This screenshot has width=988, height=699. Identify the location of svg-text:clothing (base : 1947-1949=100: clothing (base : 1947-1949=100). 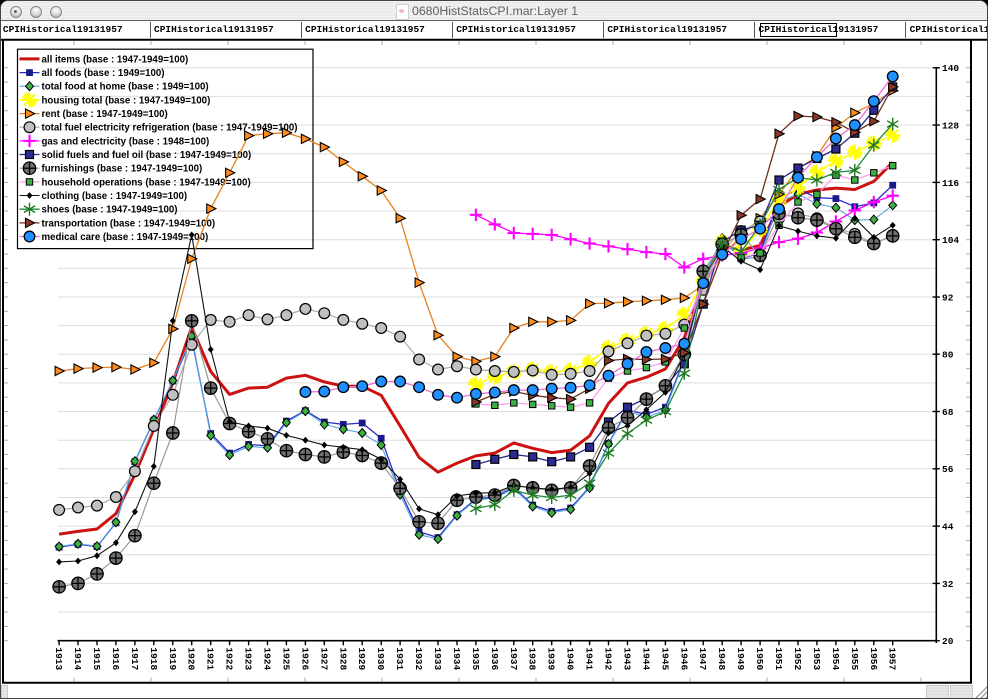
(115, 196).